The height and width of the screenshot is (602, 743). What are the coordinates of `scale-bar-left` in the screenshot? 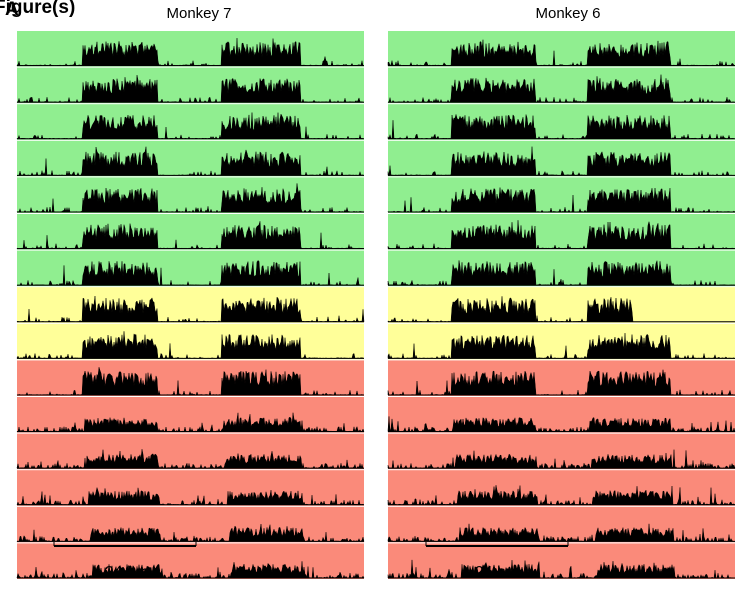 It's located at (125, 544).